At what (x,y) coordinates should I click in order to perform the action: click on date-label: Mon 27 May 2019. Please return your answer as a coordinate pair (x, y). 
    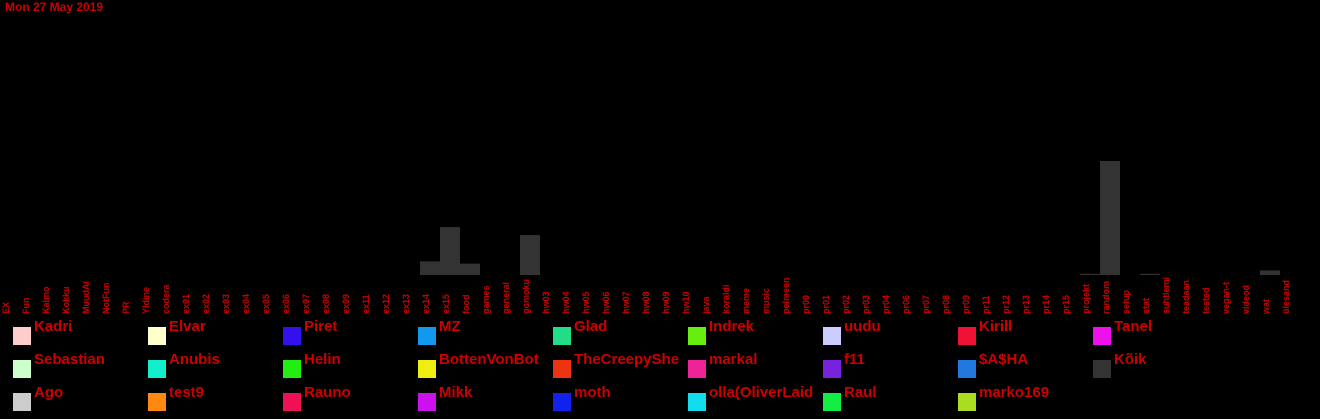
    Looking at the image, I should click on (54, 7).